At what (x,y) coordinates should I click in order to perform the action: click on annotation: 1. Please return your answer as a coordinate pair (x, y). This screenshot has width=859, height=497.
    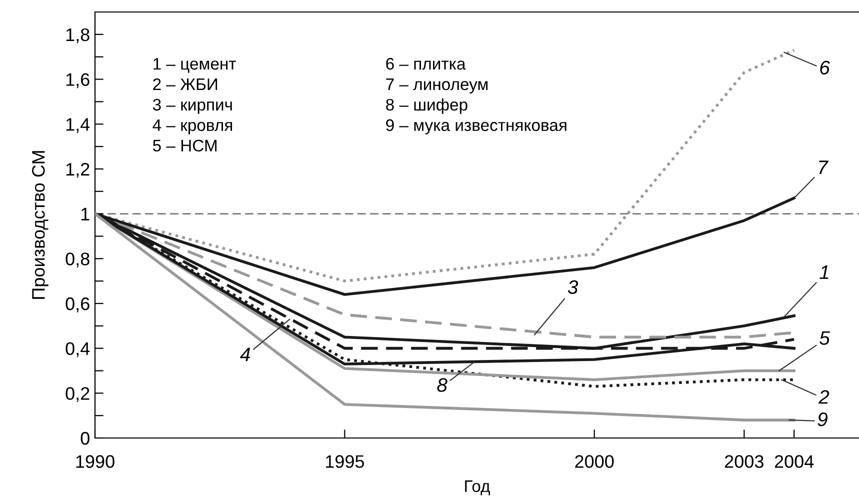
    Looking at the image, I should click on (824, 272).